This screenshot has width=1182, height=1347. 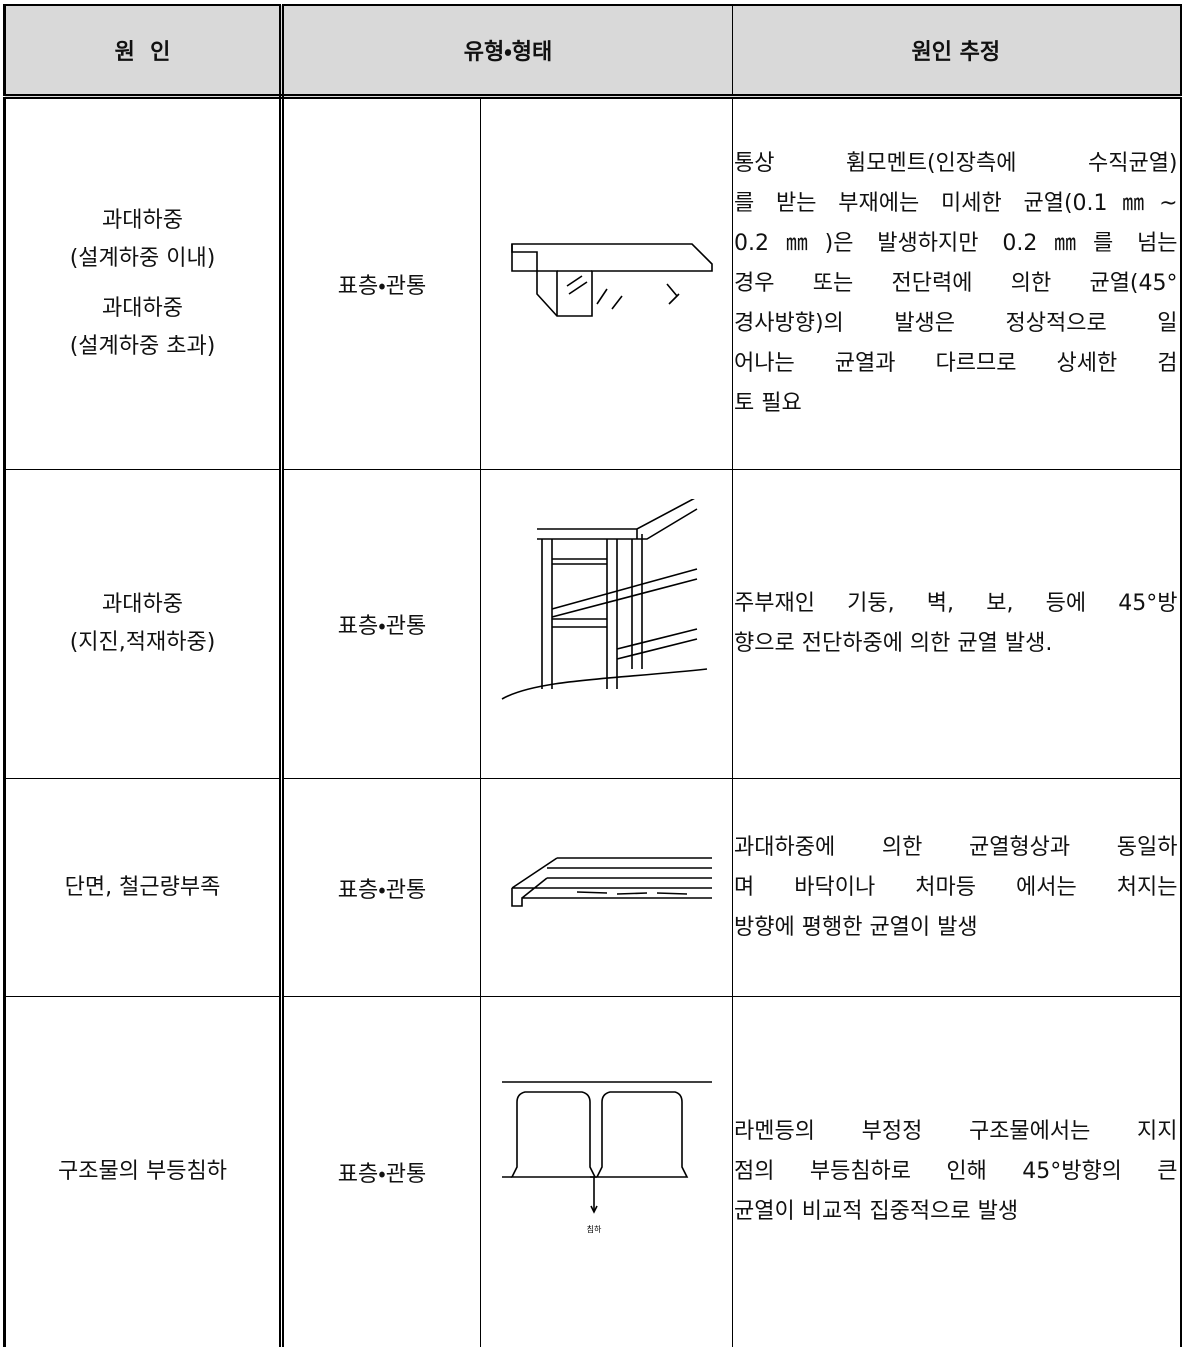 I want to click on cause-cell: 과대하중 (지진,적재하중), so click(x=143, y=624).